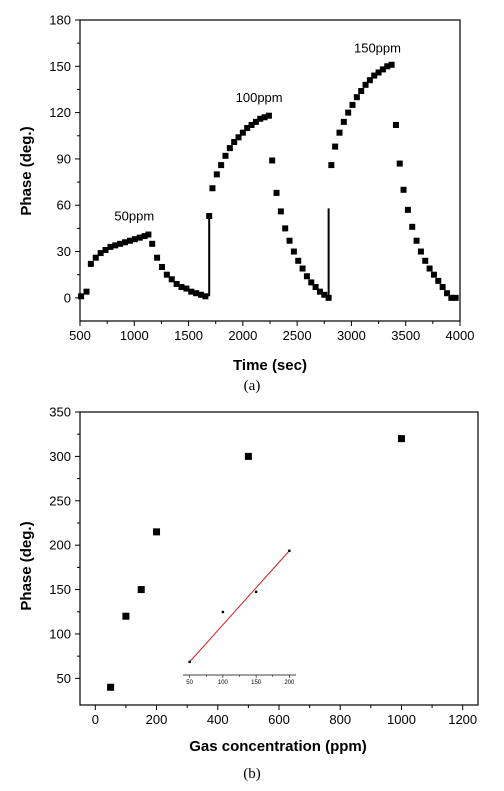 The image size is (504, 791). I want to click on chart-a-annotation: 150ppm, so click(377, 47).